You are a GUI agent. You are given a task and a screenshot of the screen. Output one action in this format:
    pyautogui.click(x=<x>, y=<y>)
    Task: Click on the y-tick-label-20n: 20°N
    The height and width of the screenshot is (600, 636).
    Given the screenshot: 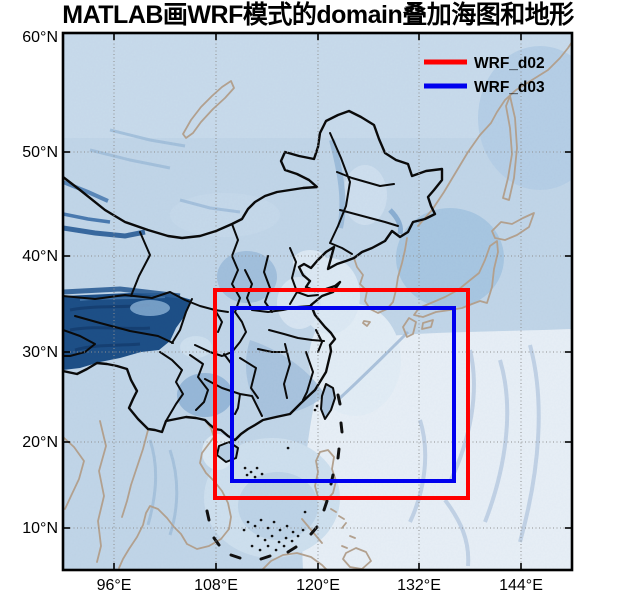 What is the action you would take?
    pyautogui.click(x=40, y=442)
    